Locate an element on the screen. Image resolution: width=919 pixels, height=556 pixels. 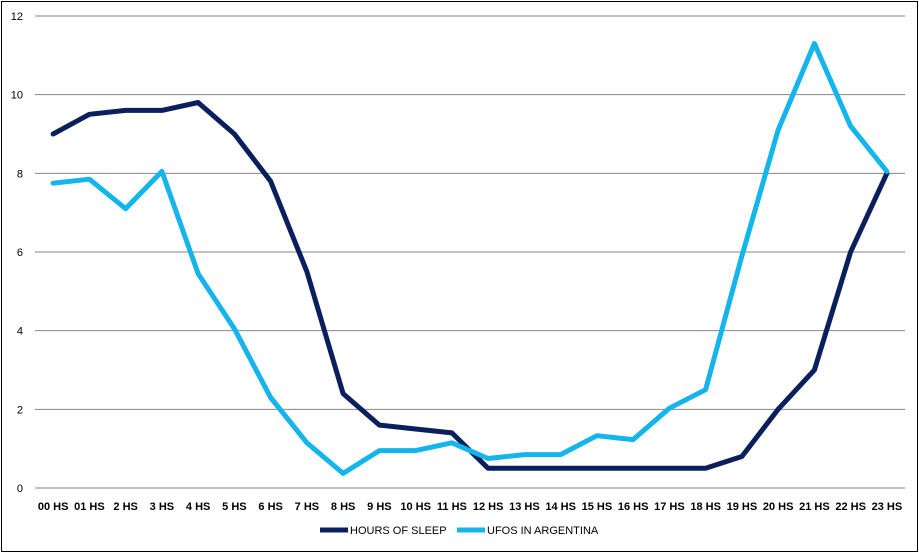
legend-label: HOURS OF SLEEP is located at coordinates (398, 531).